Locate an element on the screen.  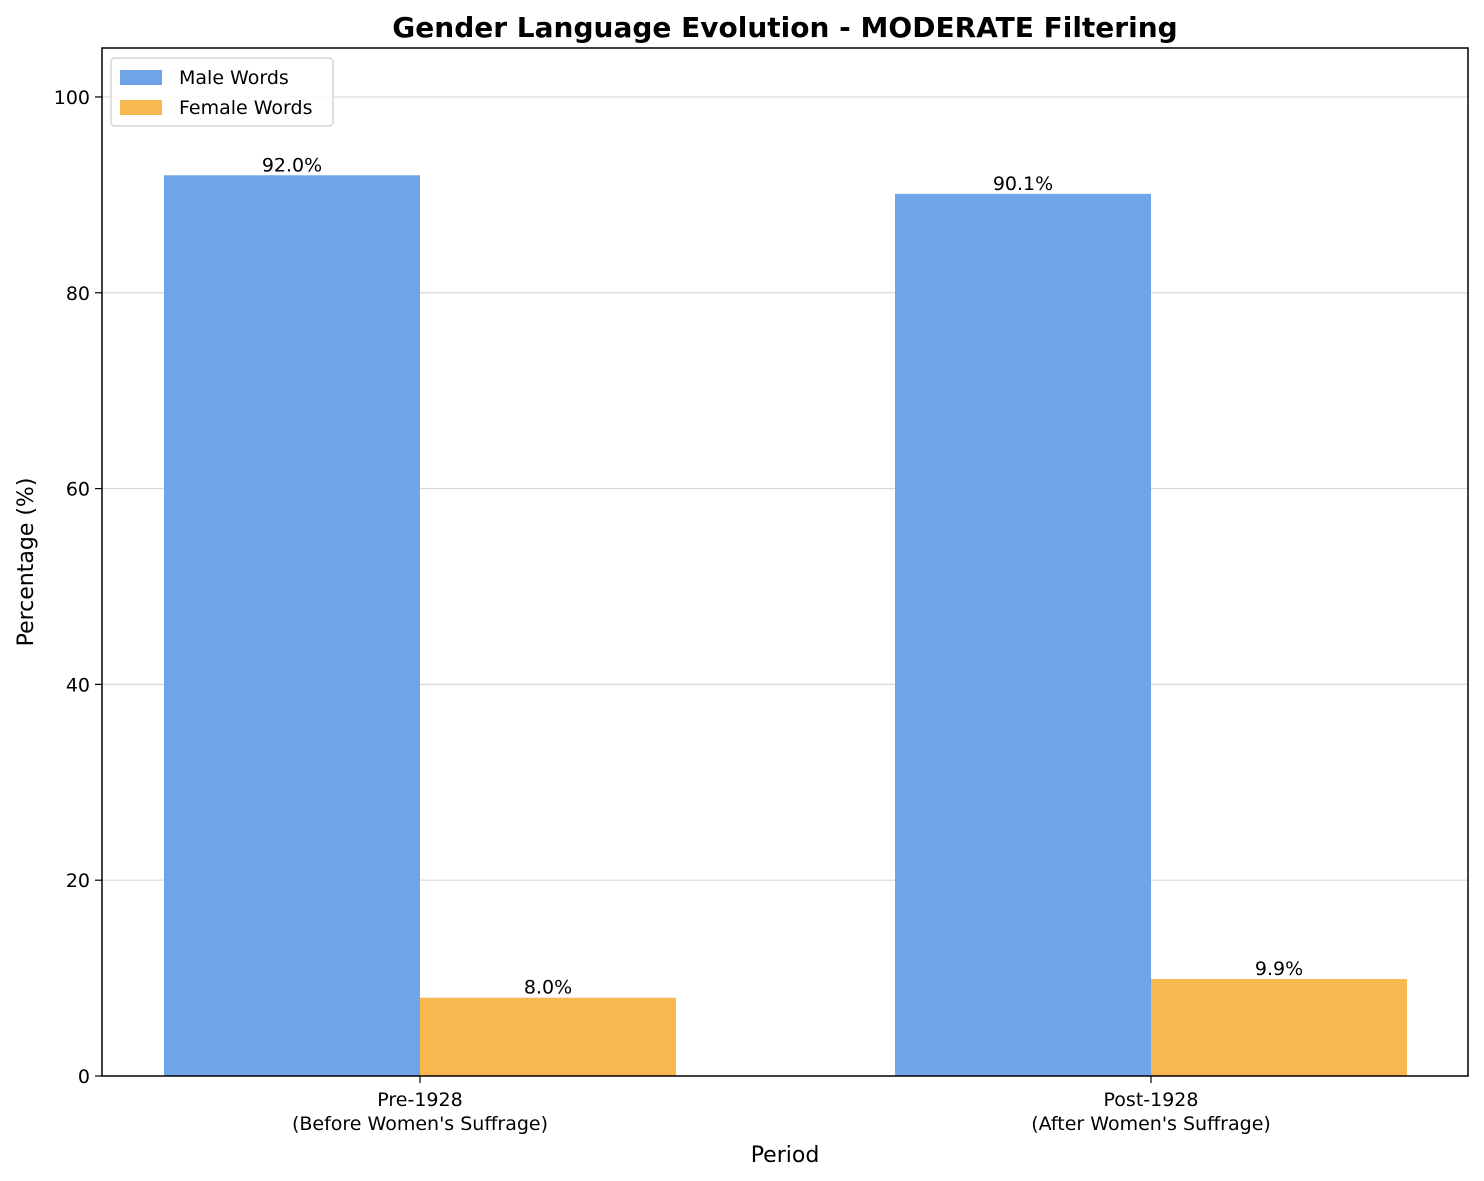
y-tick-label: 40 is located at coordinates (78, 685).